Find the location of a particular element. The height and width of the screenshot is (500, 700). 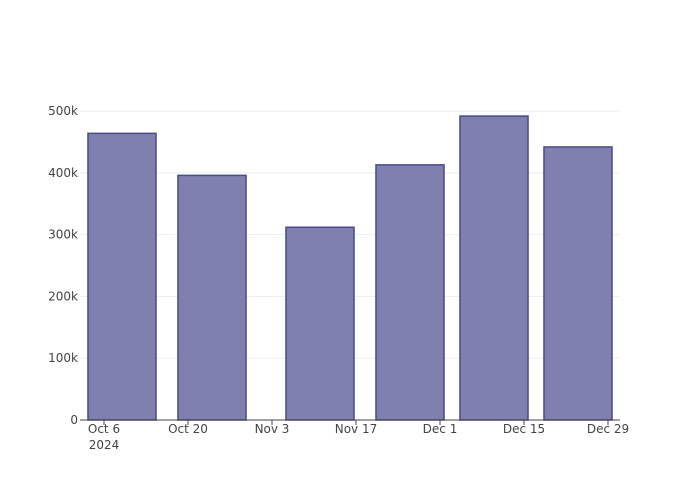

y-tick-label: 500k is located at coordinates (63, 111).